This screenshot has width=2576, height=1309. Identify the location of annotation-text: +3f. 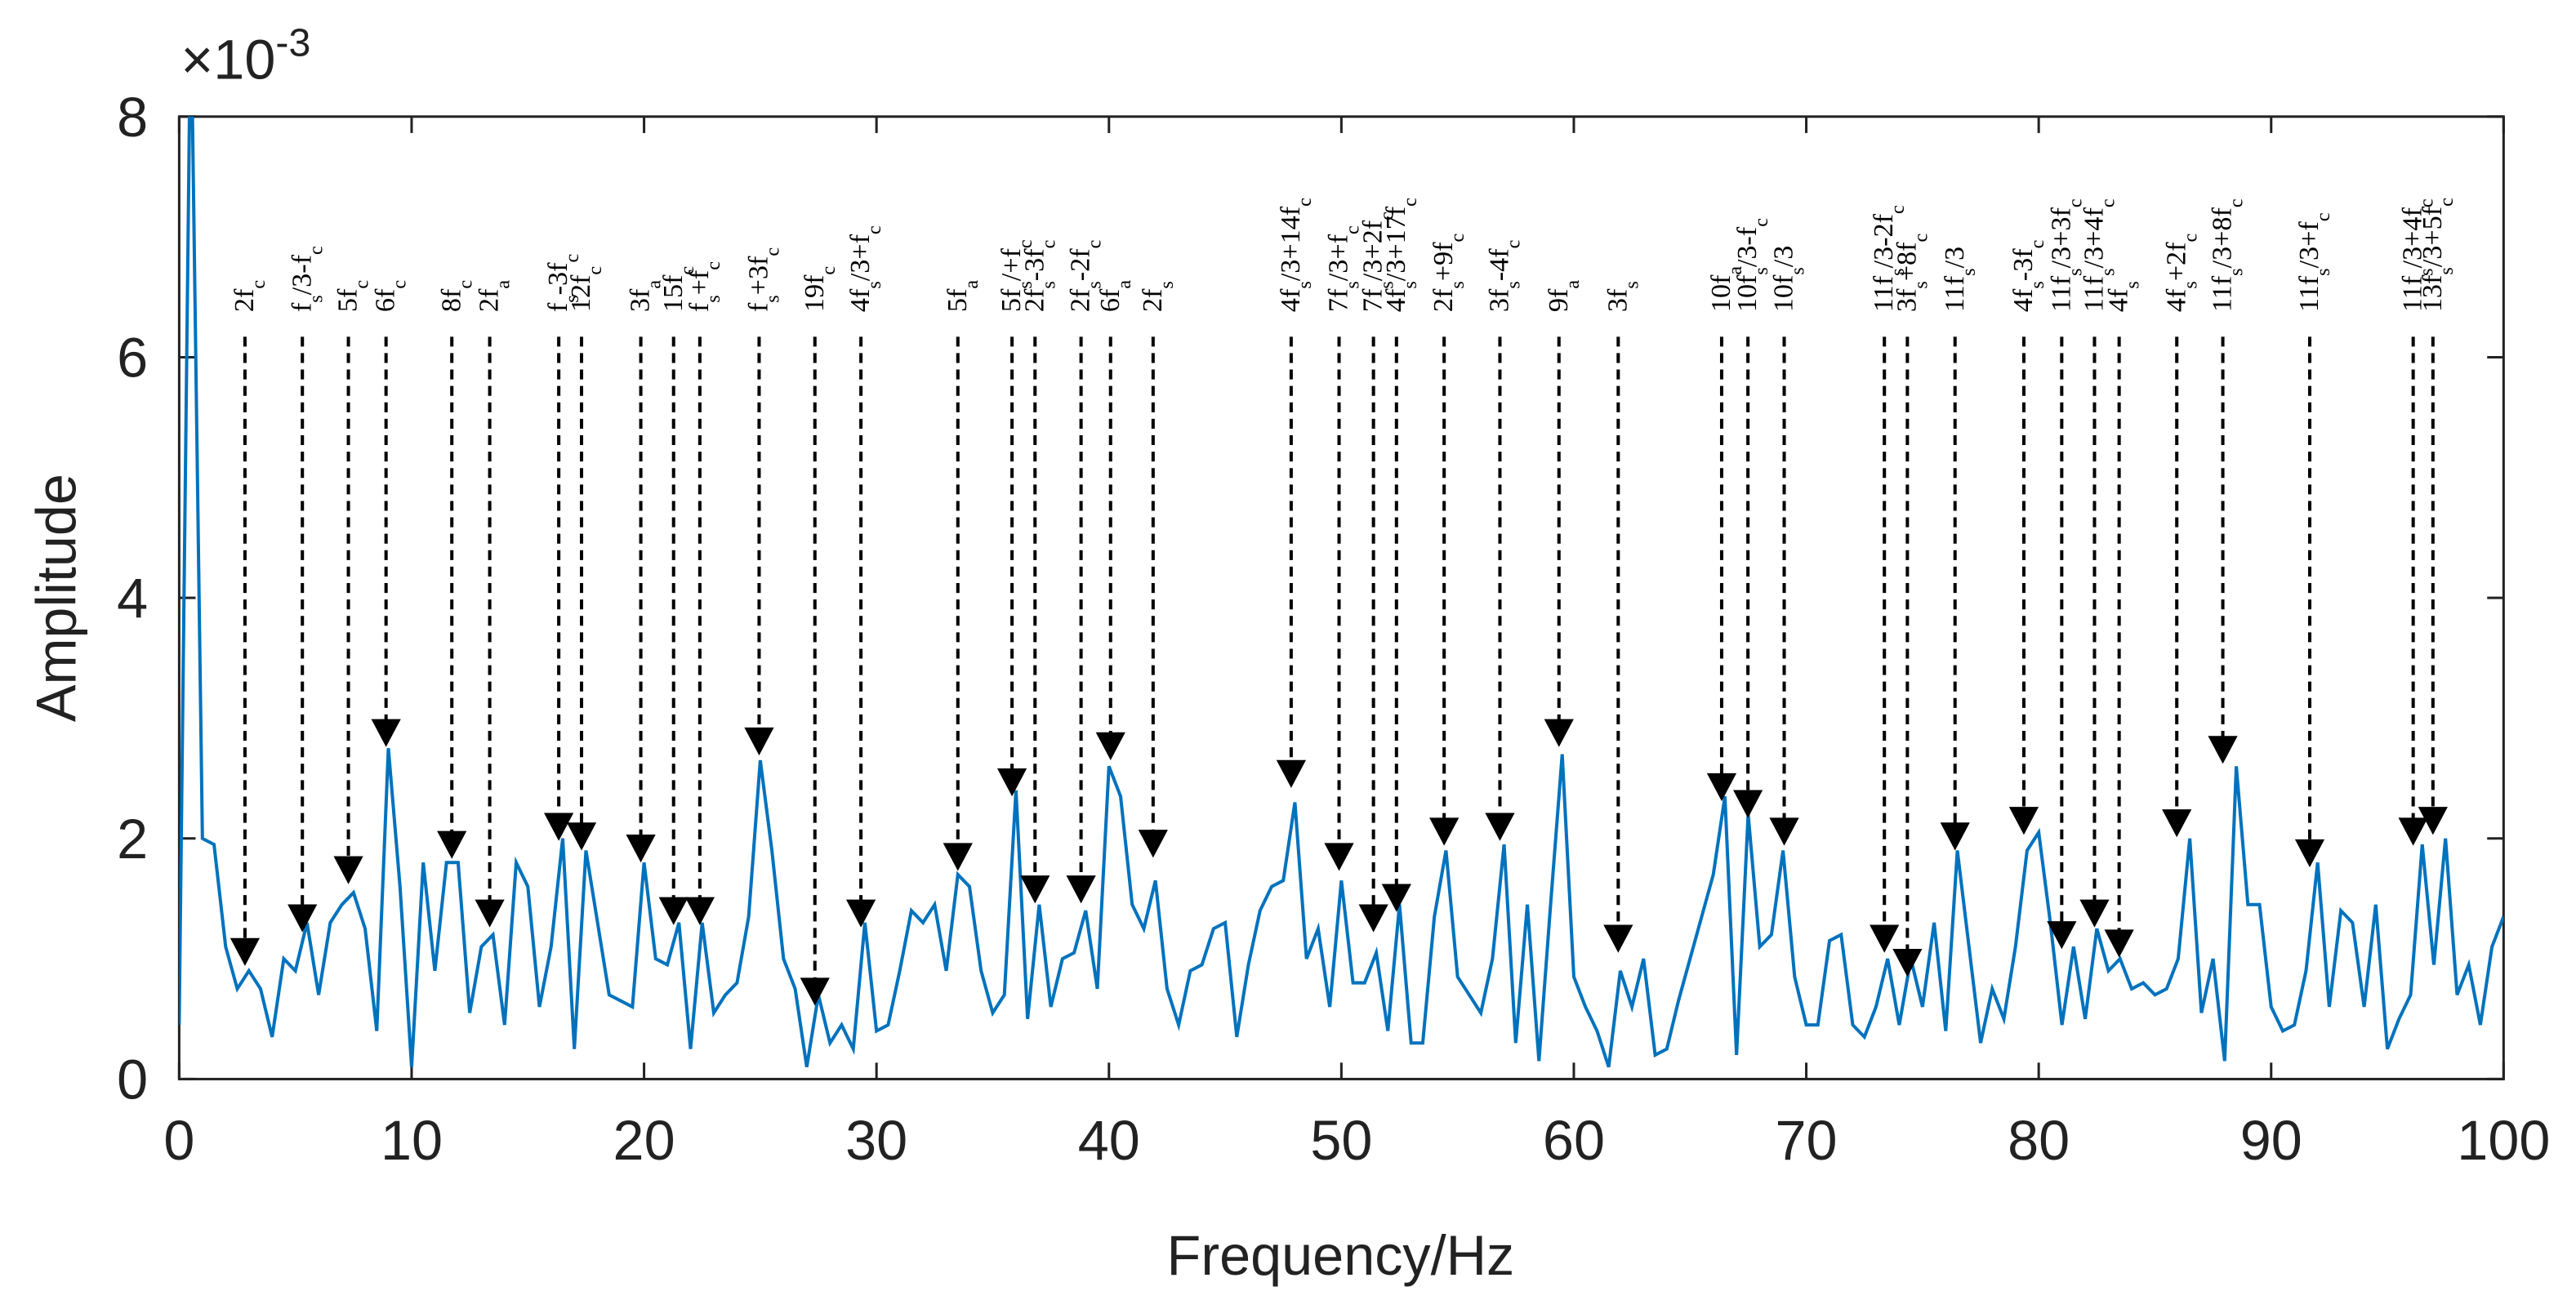
(759, 275).